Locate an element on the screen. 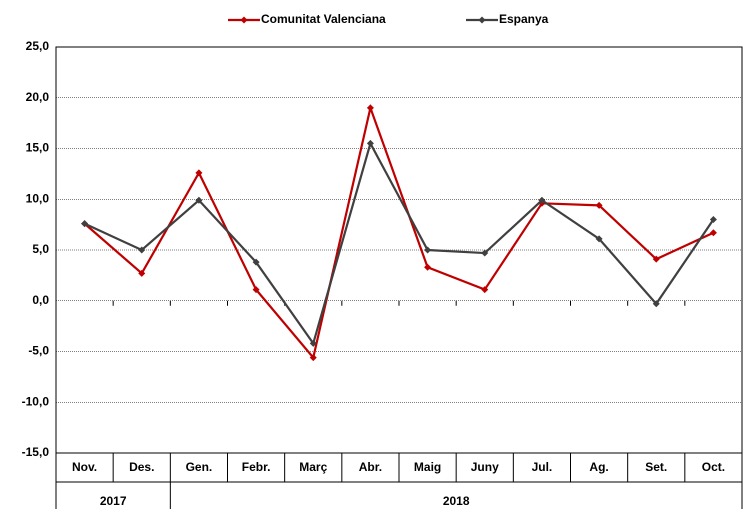 The width and height of the screenshot is (744, 509). group-label: 2018 is located at coordinates (456, 501).